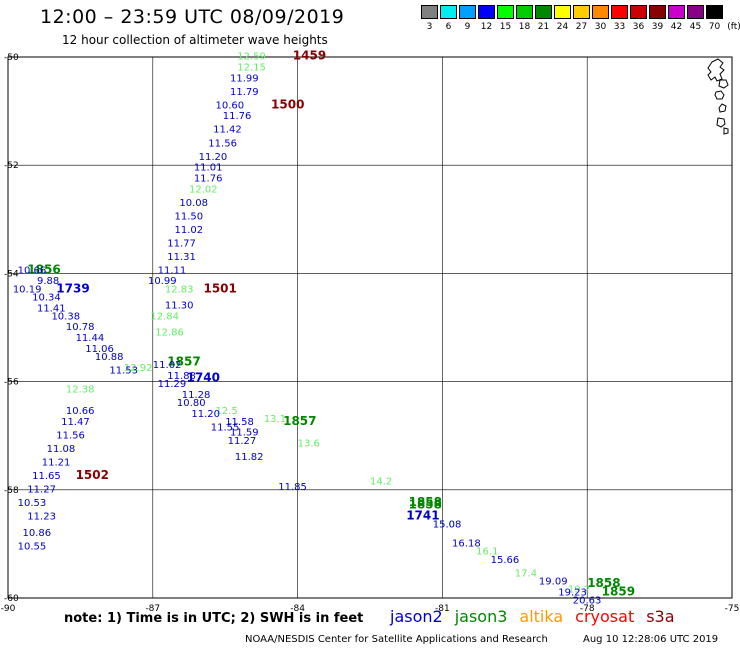 This screenshot has width=740, height=650. I want to click on satellite-legend: jason2 jason3 altika cryosat s3a, so click(538, 616).